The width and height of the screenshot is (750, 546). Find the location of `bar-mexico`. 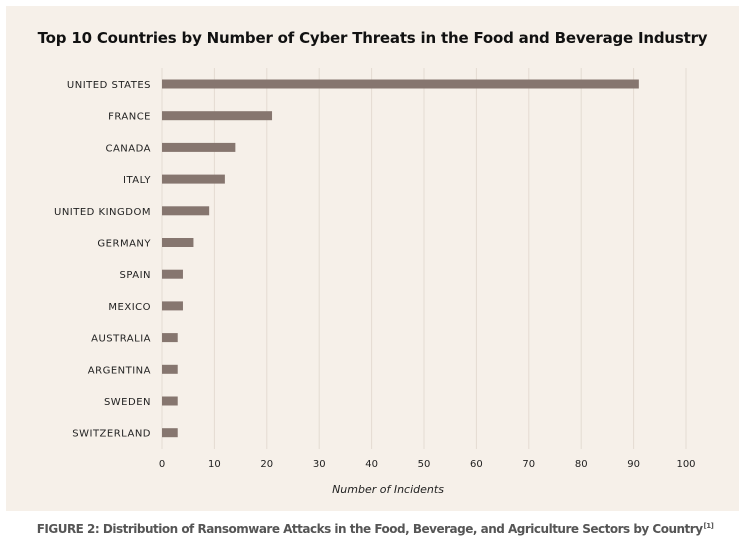

bar-mexico is located at coordinates (172, 306).